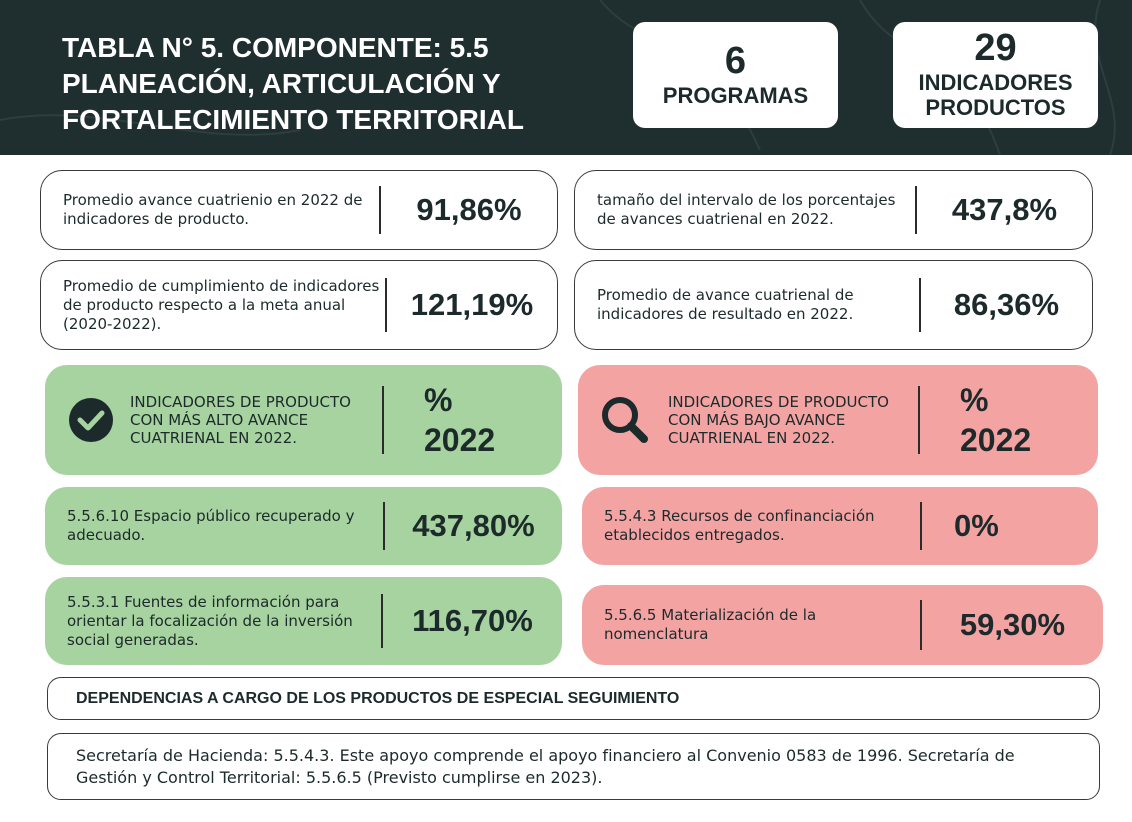 The height and width of the screenshot is (822, 1132). I want to click on summary-value: 437,8%, so click(1004, 209).